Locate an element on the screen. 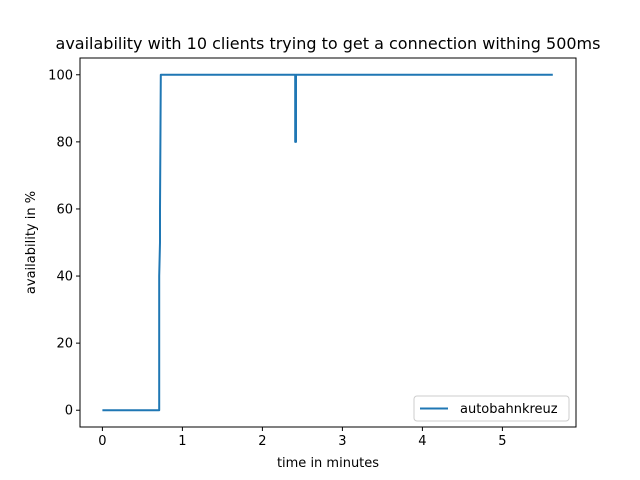 Image resolution: width=640 pixels, height=480 pixels. x-axis-ticks: 0 1 2 3 4 5 is located at coordinates (302, 438).